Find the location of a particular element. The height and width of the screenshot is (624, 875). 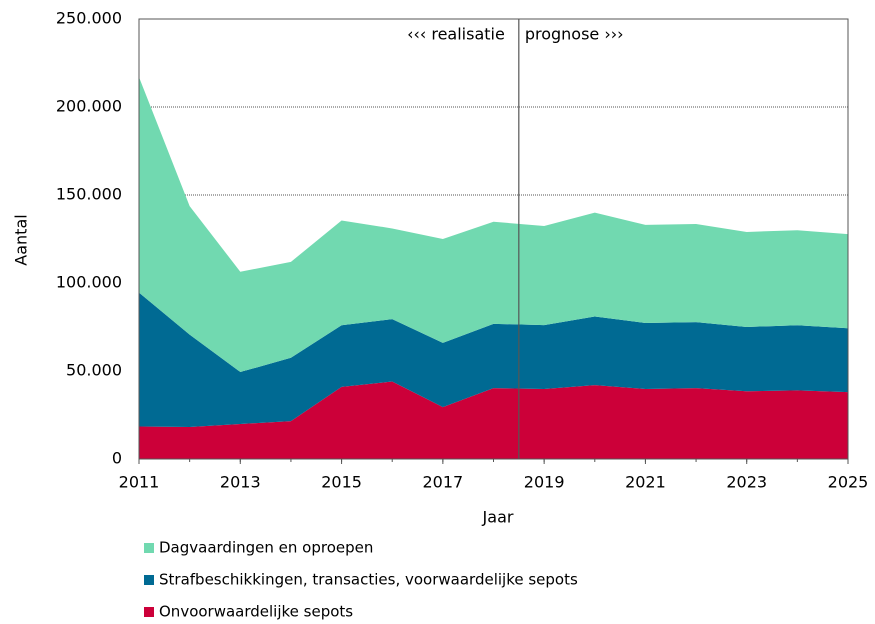

annotation: prognose ››› is located at coordinates (574, 34).